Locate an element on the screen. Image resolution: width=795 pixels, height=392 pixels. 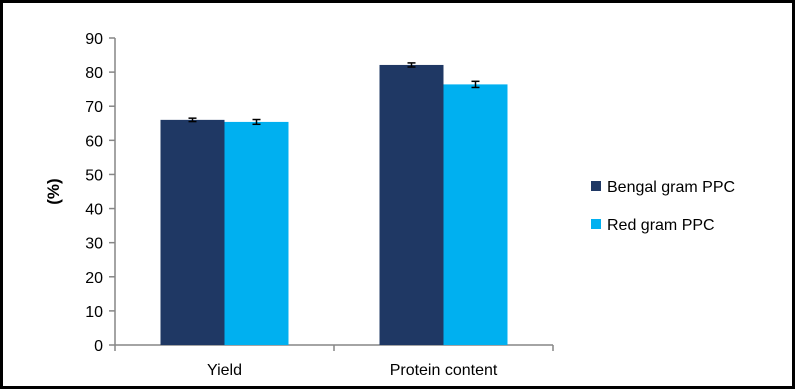
error-bars is located at coordinates (334, 94).